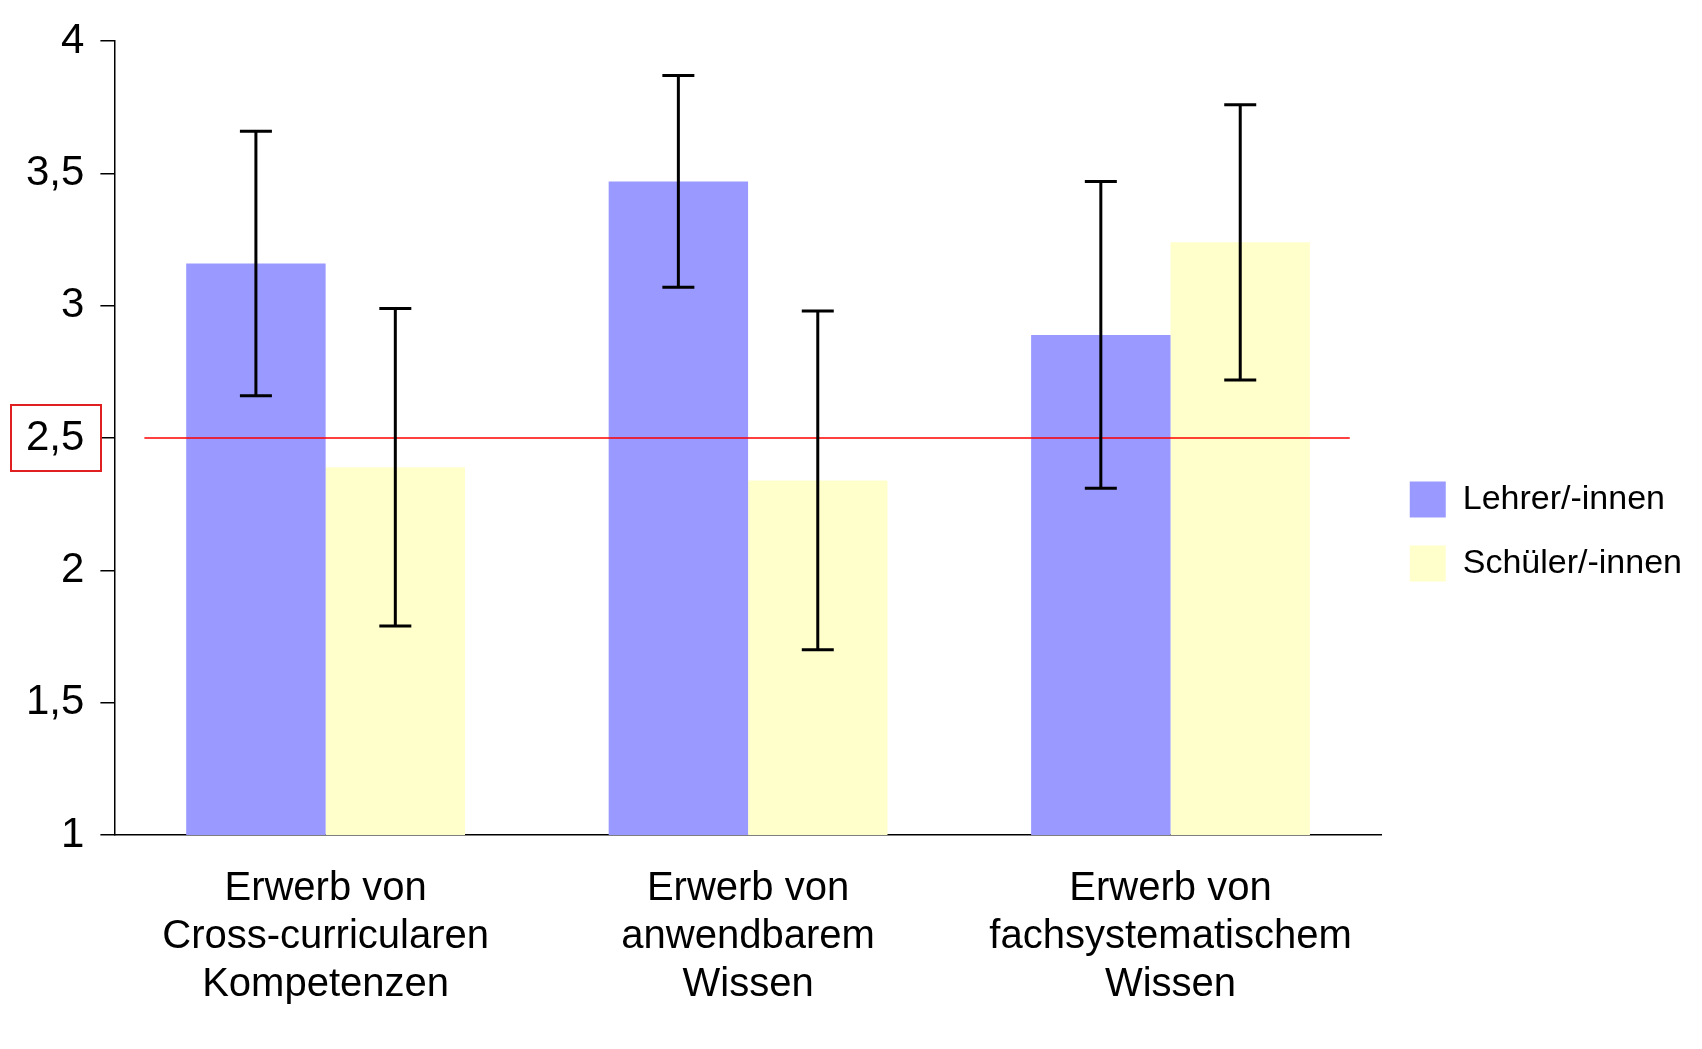 This screenshot has height=1049, width=1702. Describe the element at coordinates (325, 934) in the screenshot. I see `x-tick-label: Erwerb von Cross-curricularen Kompetenzen` at that location.